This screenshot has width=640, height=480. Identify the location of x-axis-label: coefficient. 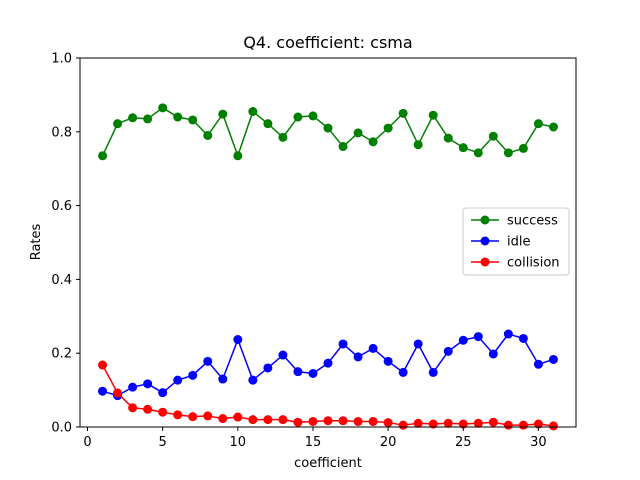
(328, 463).